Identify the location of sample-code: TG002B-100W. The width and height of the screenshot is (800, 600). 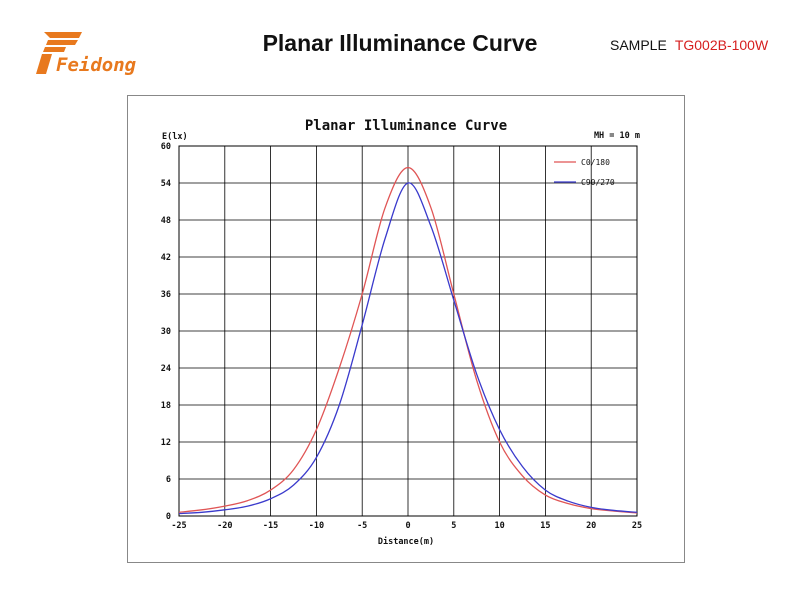
(721, 45).